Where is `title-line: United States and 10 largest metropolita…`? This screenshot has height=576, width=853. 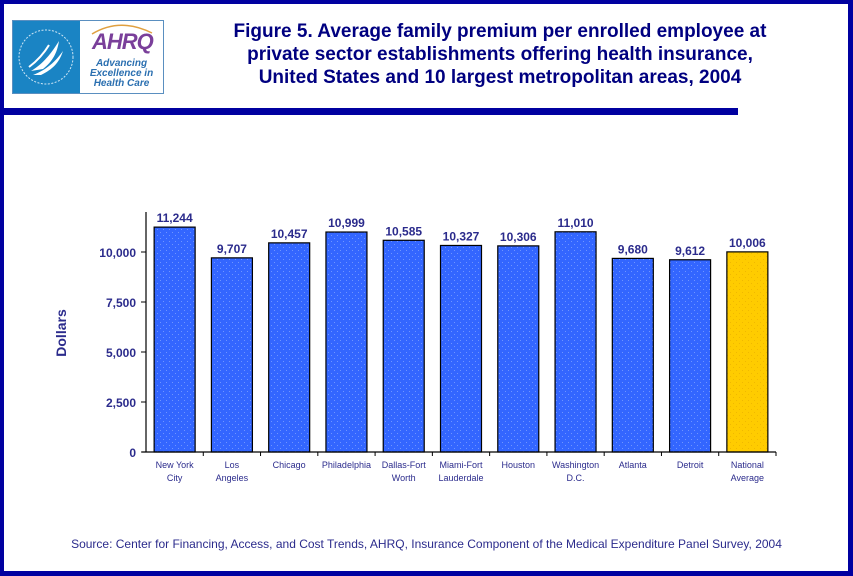
title-line: United States and 10 largest metropolita… is located at coordinates (500, 77).